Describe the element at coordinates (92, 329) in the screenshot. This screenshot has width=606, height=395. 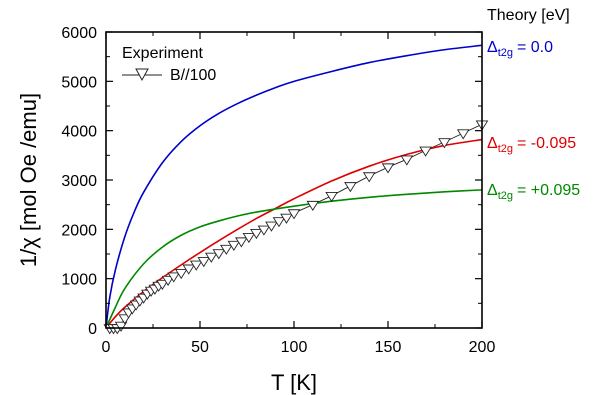
I see `y-tick-label: 0` at that location.